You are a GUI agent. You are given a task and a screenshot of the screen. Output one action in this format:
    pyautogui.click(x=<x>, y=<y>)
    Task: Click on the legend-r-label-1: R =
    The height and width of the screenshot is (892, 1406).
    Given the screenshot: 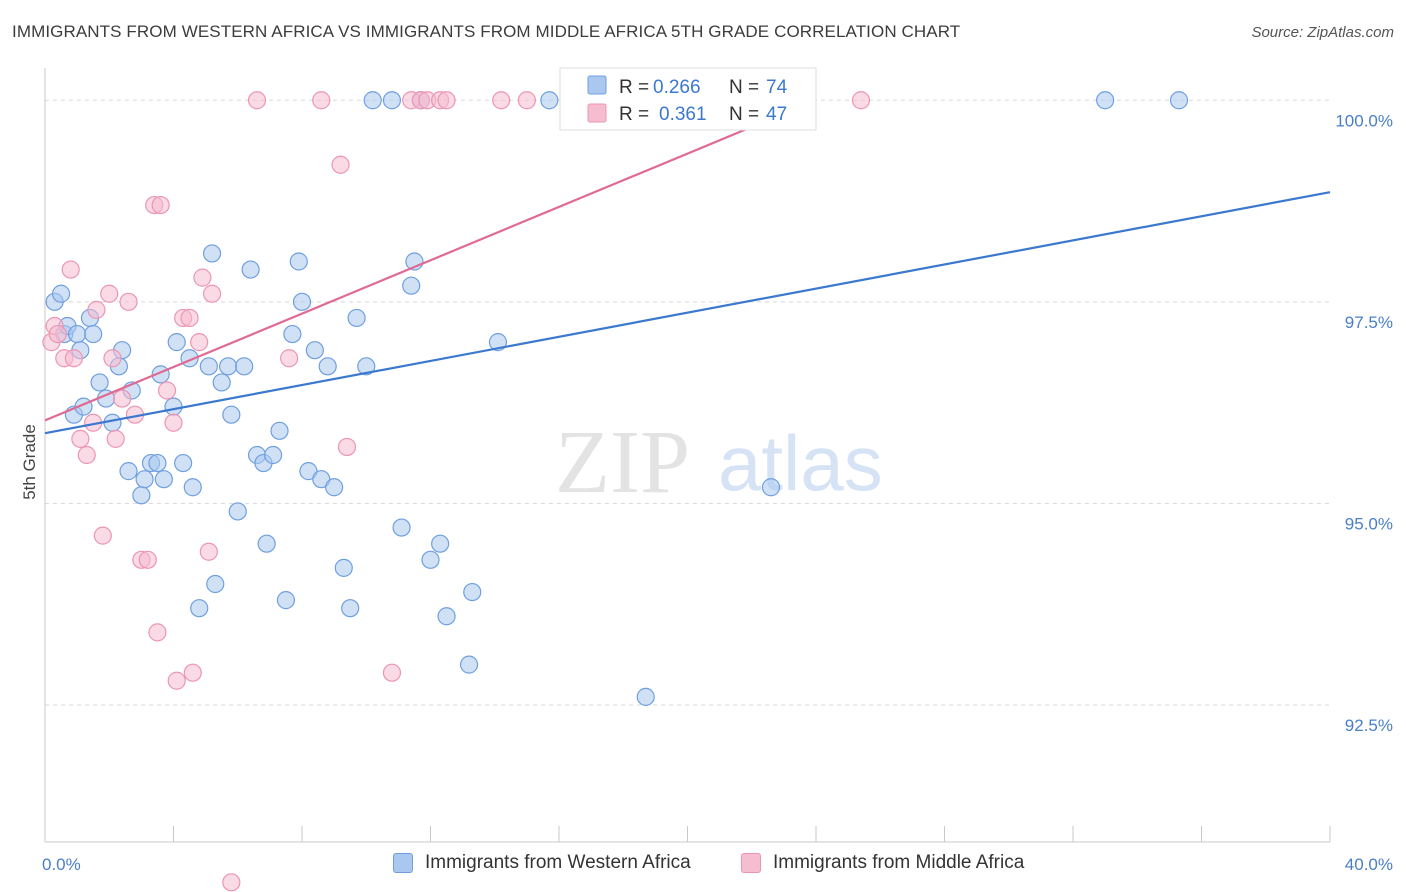 What is the action you would take?
    pyautogui.click(x=634, y=114)
    